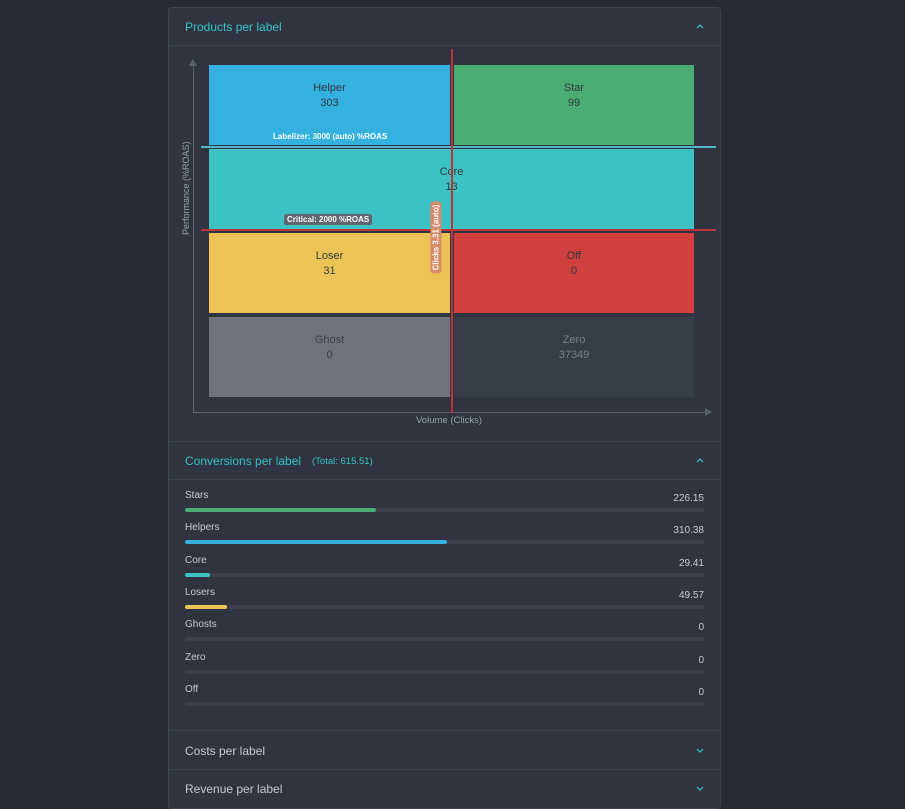 The image size is (905, 809). I want to click on clicks-threshold-line, so click(452, 231).